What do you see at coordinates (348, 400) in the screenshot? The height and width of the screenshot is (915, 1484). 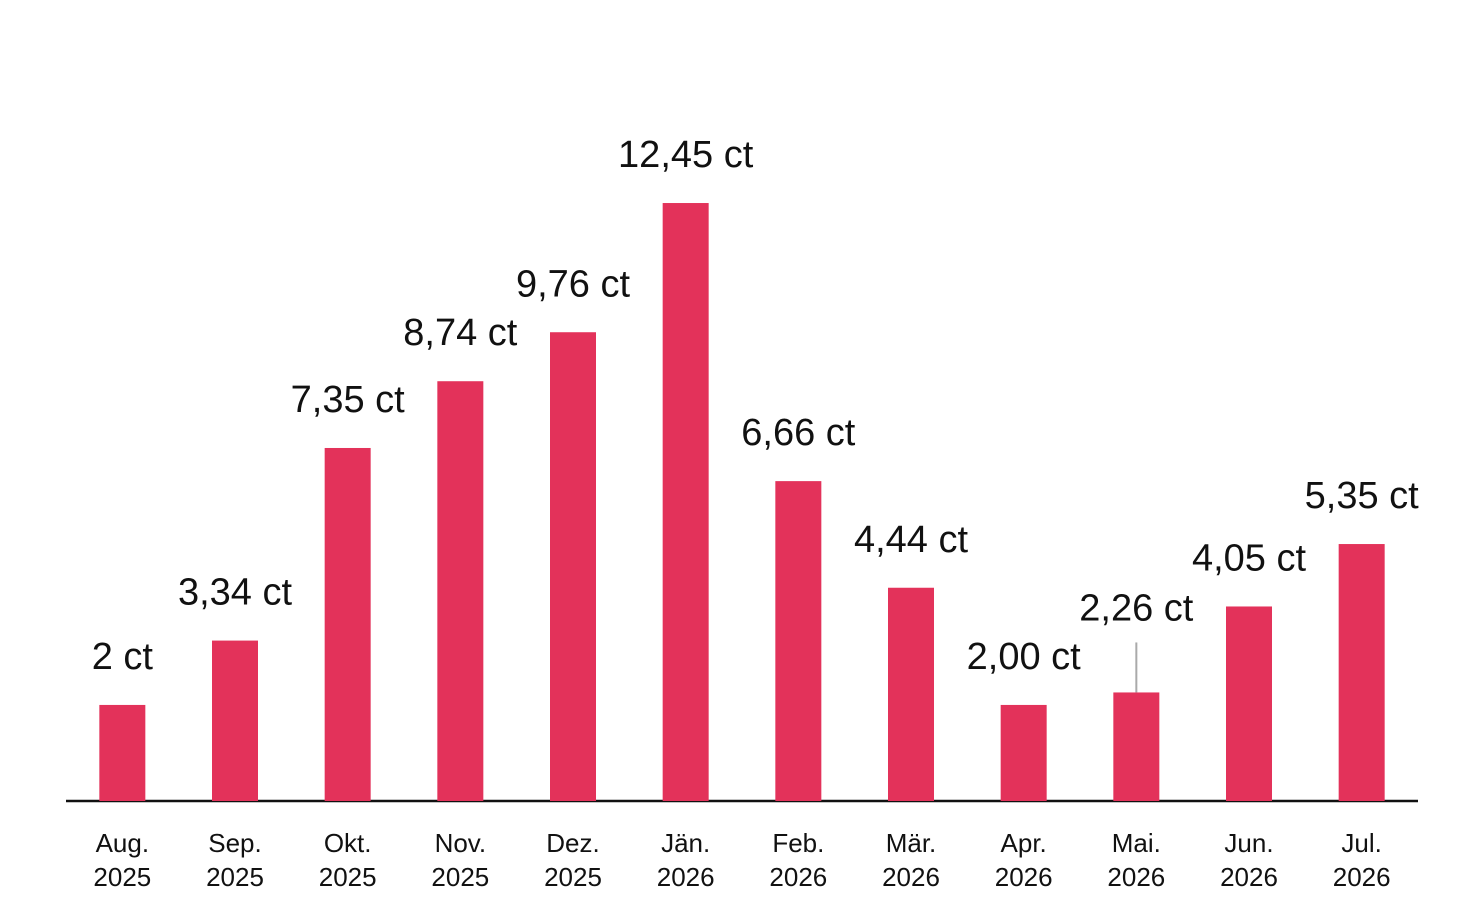 I see `value-label: 7,35 ct` at bounding box center [348, 400].